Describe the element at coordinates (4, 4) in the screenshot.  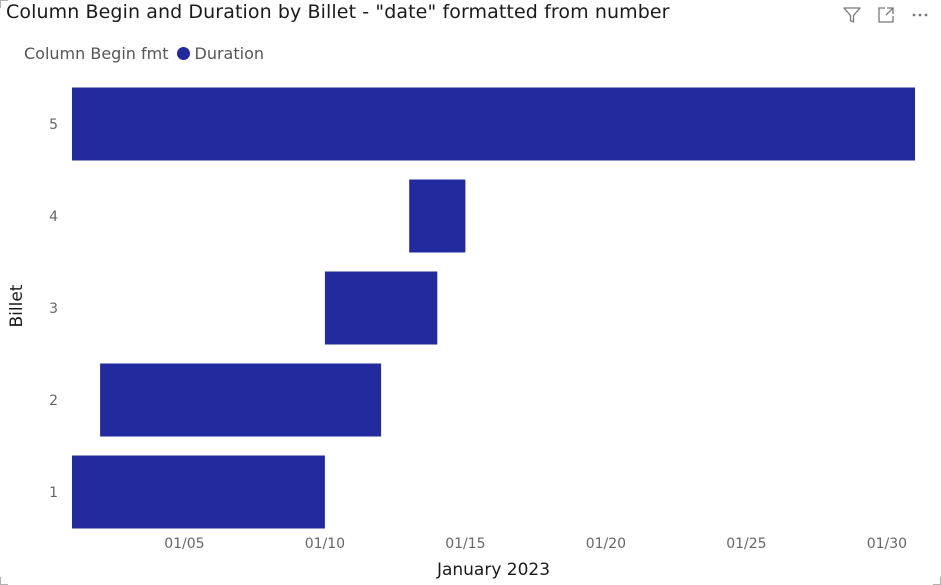
I see `visual-corner-top-left` at that location.